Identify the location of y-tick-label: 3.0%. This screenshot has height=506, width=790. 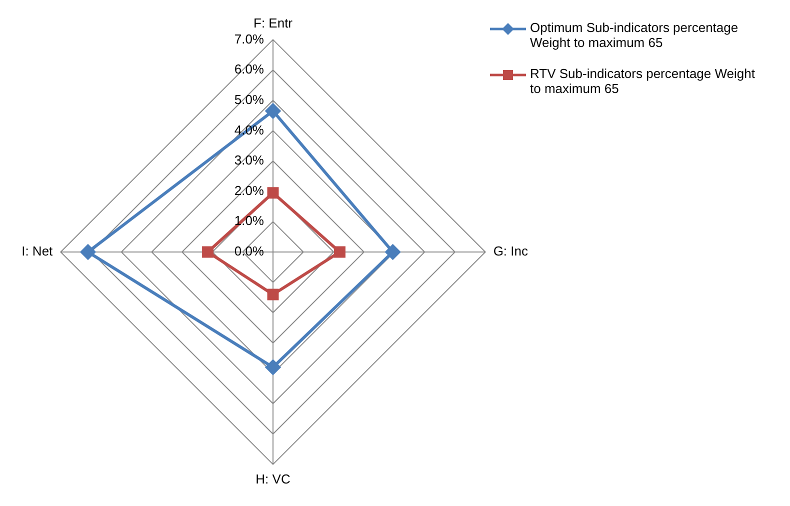
(249, 160).